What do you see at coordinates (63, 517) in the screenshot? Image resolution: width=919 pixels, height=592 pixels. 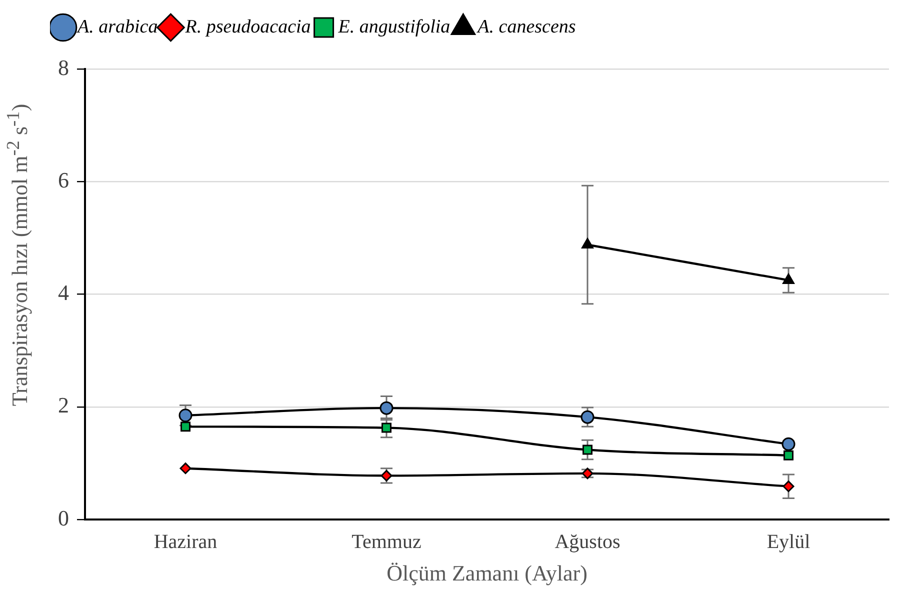 I see `y-tick-label: 0` at bounding box center [63, 517].